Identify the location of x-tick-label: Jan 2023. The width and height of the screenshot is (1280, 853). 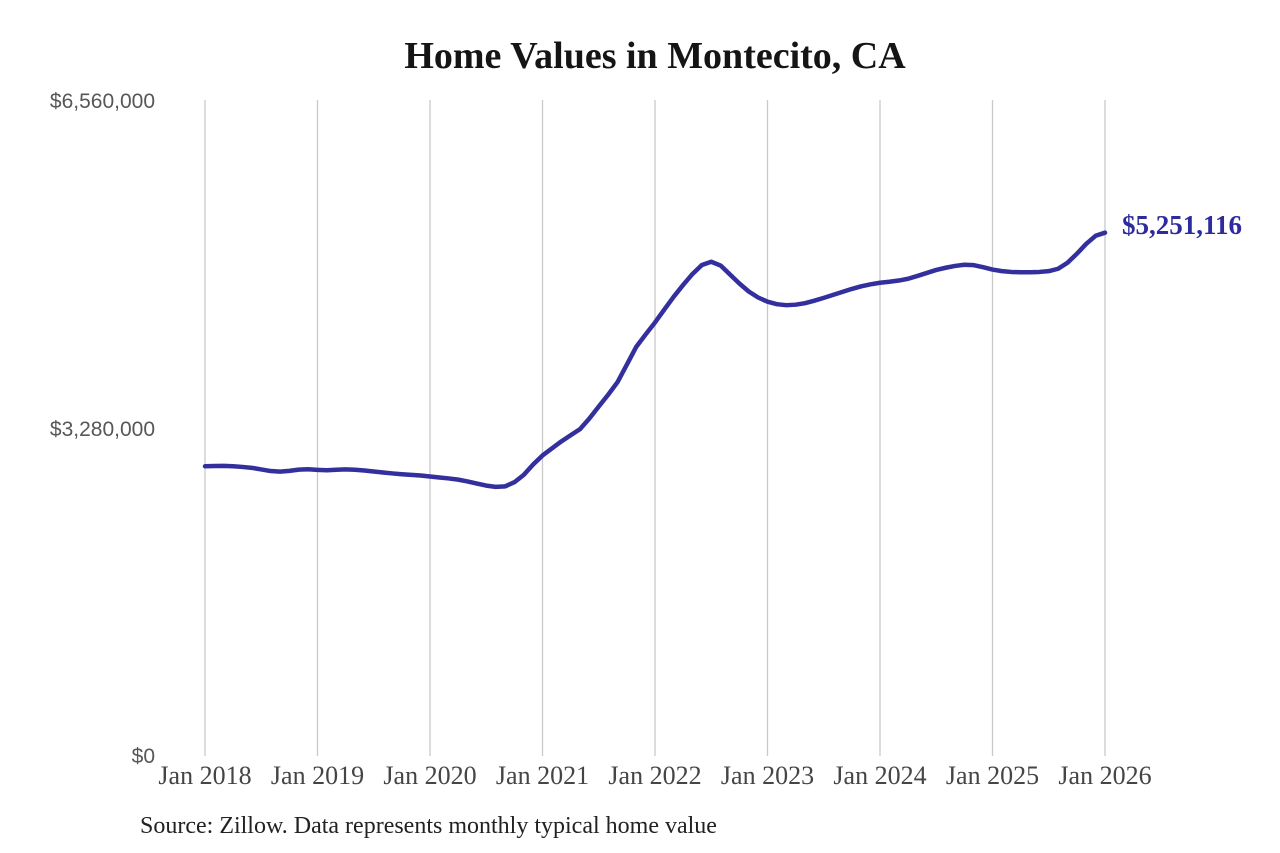
(767, 775).